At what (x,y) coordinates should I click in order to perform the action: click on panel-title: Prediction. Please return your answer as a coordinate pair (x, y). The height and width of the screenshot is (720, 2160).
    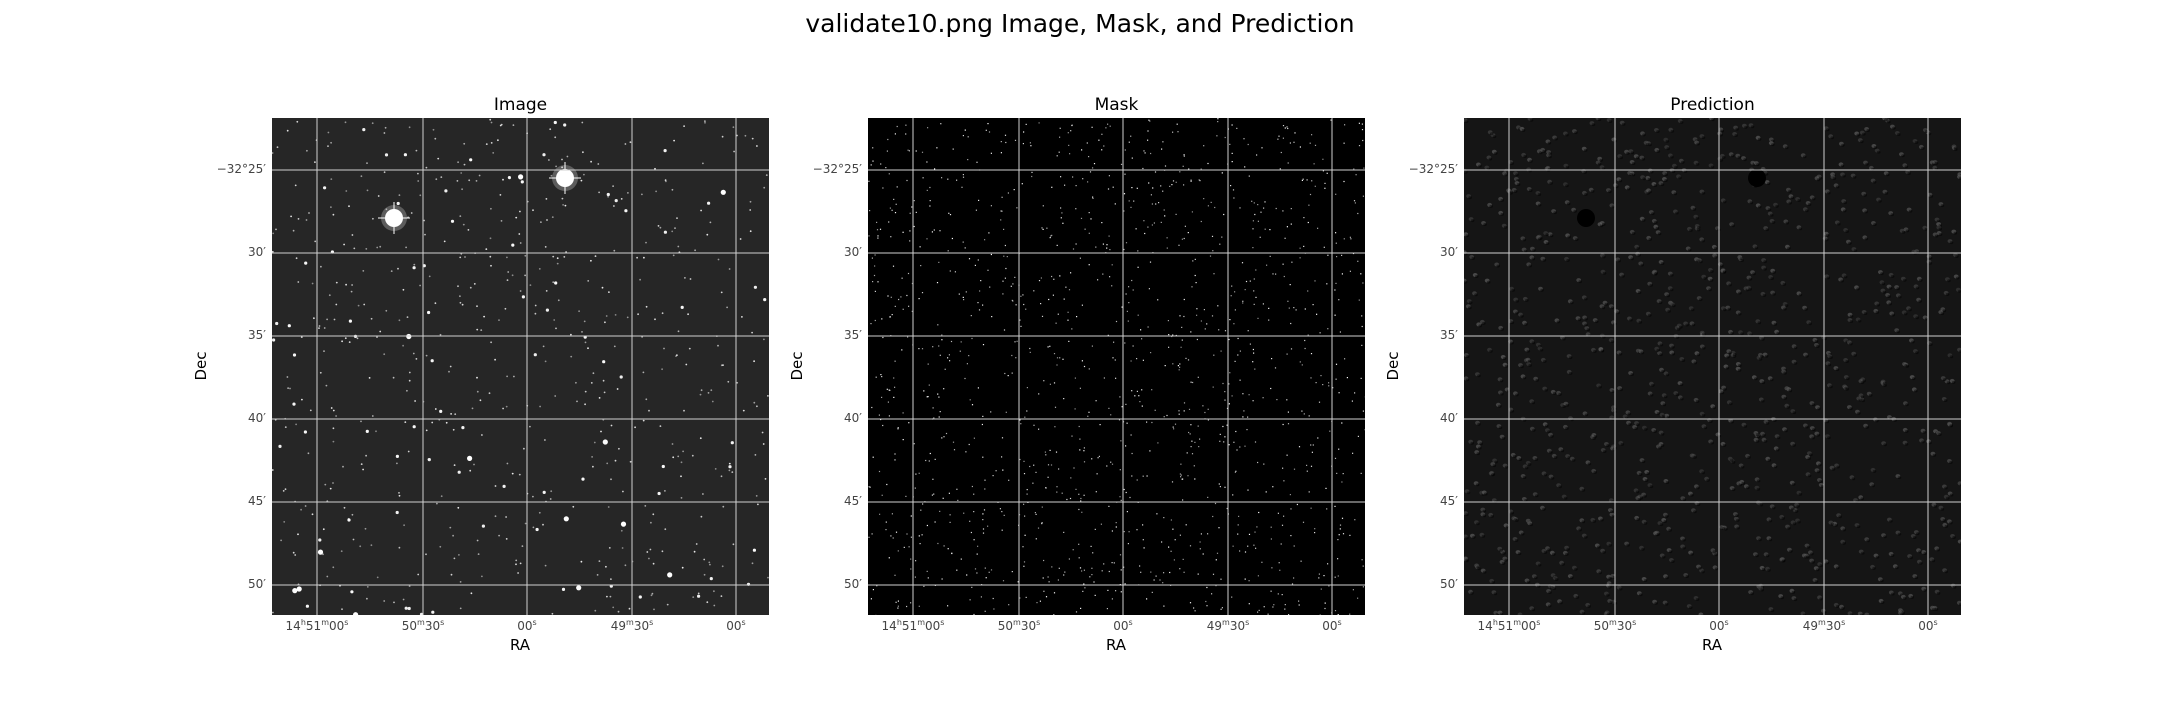
    Looking at the image, I should click on (1712, 105).